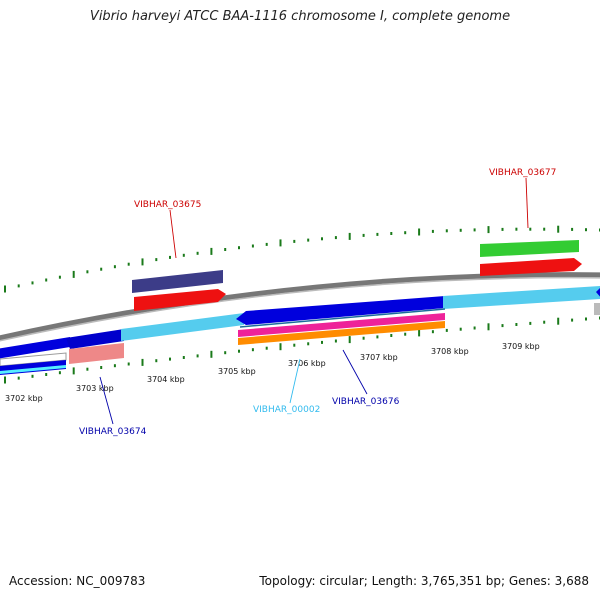  Describe the element at coordinates (597, 309) in the screenshot. I see `gene-feature-edge` at that location.